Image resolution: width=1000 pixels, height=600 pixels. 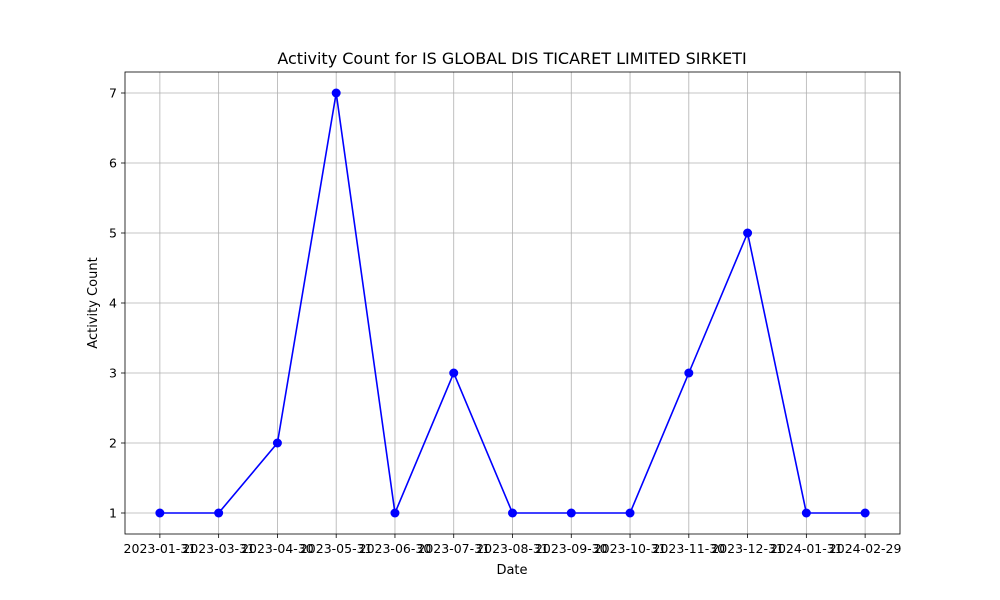 What do you see at coordinates (113, 373) in the screenshot?
I see `y-tick-label: 3` at bounding box center [113, 373].